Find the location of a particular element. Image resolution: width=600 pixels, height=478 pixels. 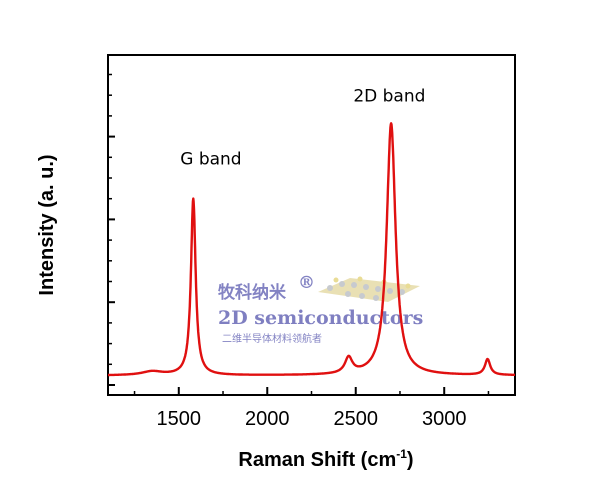

watermark-brand-en: 2D semiconductors is located at coordinates (320, 318).